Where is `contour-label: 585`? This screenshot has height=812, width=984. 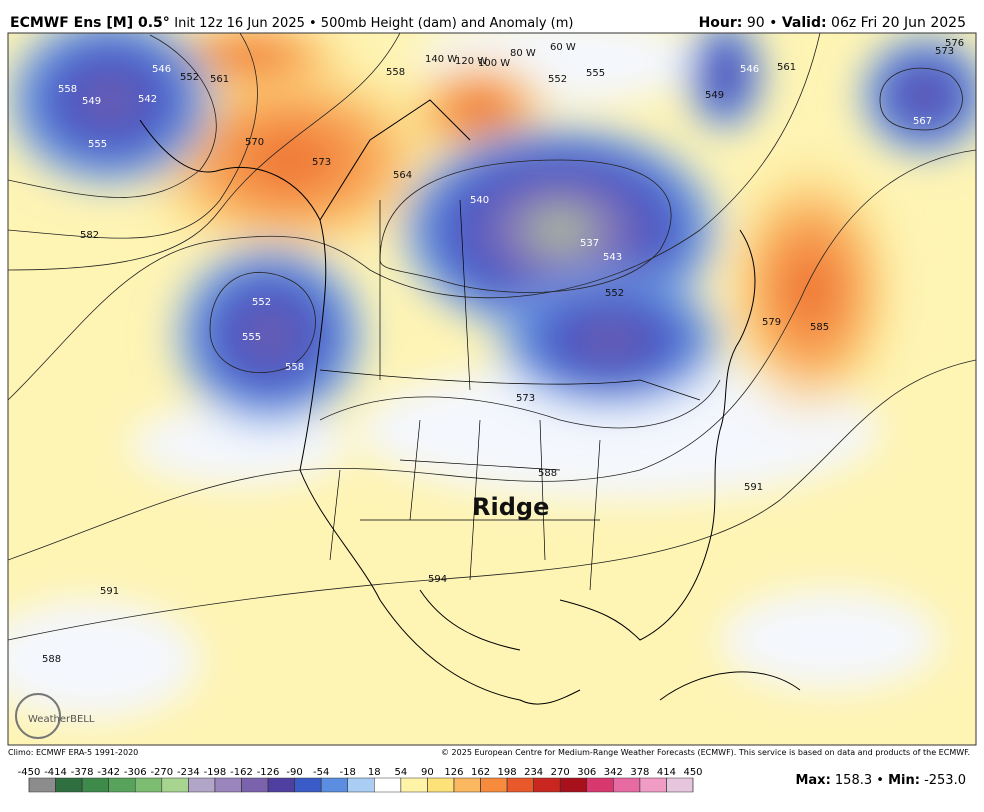
contour-label: 585 is located at coordinates (819, 327).